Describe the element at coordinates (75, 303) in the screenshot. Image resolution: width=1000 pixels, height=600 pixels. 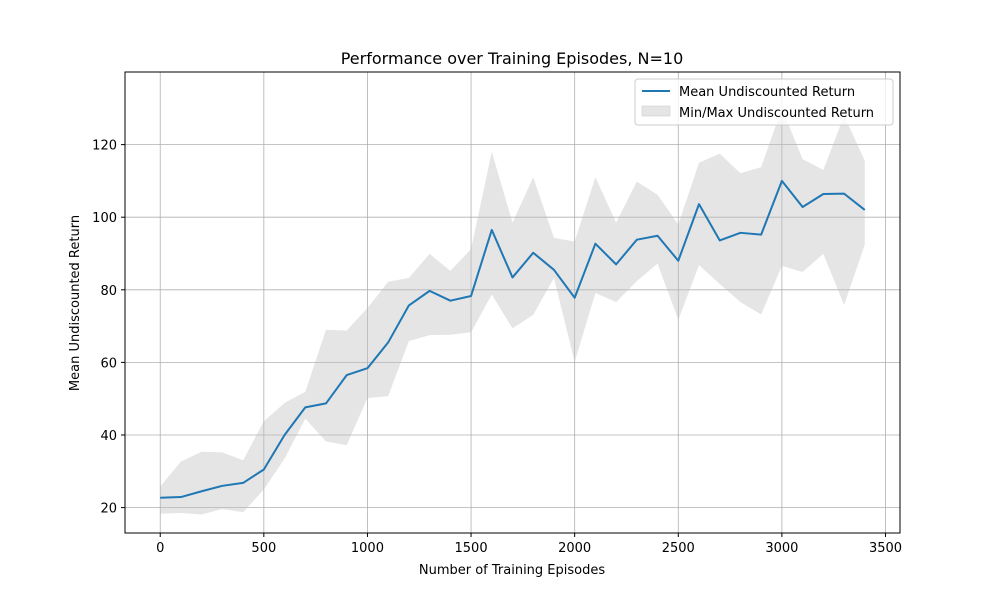
I see `y-axis-label: Mean Undiscounted Return` at that location.